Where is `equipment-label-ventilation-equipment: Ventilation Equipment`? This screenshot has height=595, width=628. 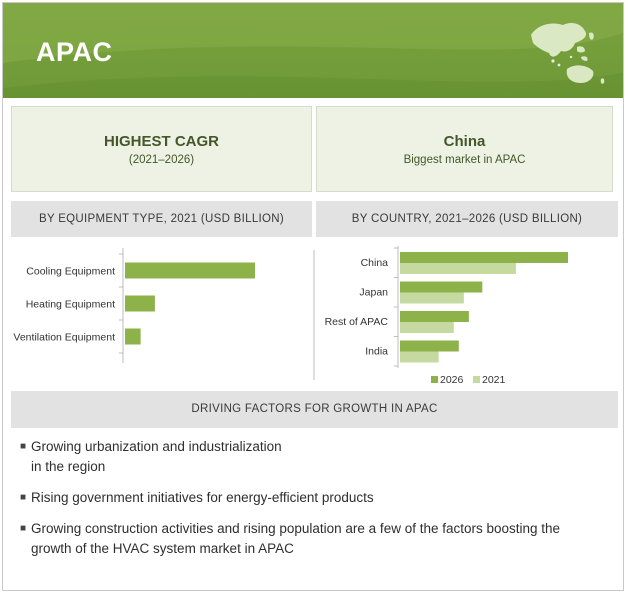
equipment-label-ventilation-equipment: Ventilation Equipment is located at coordinates (64, 338).